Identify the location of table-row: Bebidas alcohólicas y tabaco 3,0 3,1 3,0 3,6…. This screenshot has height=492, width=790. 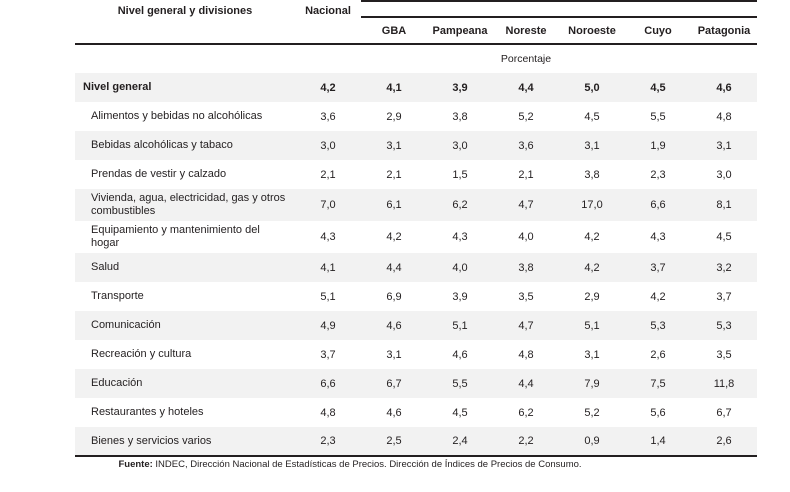
(416, 145).